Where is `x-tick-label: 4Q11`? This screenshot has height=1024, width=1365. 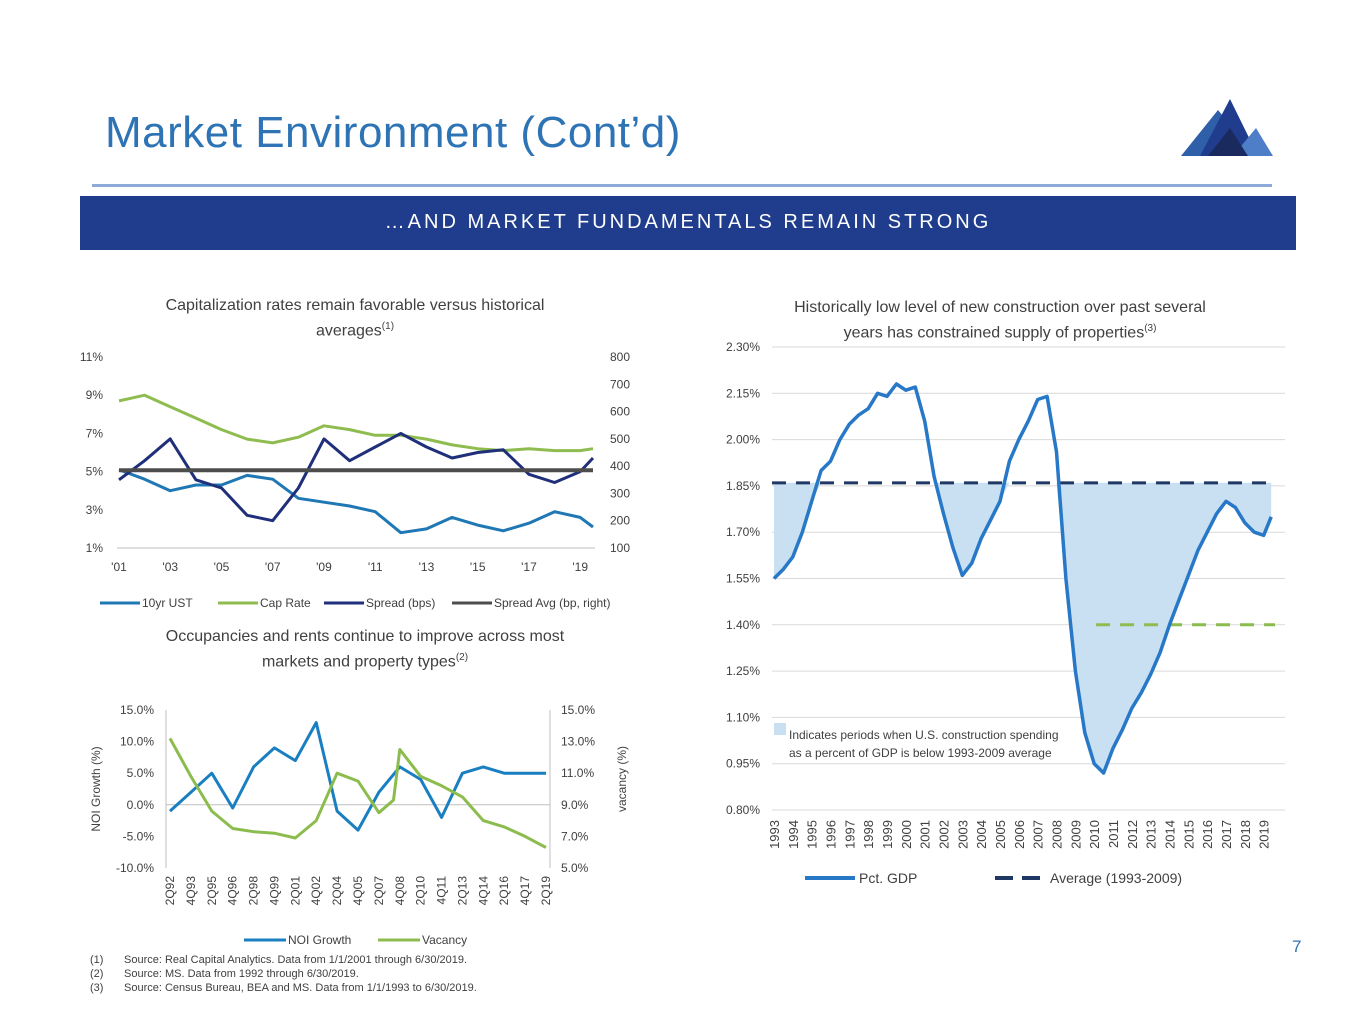
x-tick-label: 4Q11 is located at coordinates (442, 890).